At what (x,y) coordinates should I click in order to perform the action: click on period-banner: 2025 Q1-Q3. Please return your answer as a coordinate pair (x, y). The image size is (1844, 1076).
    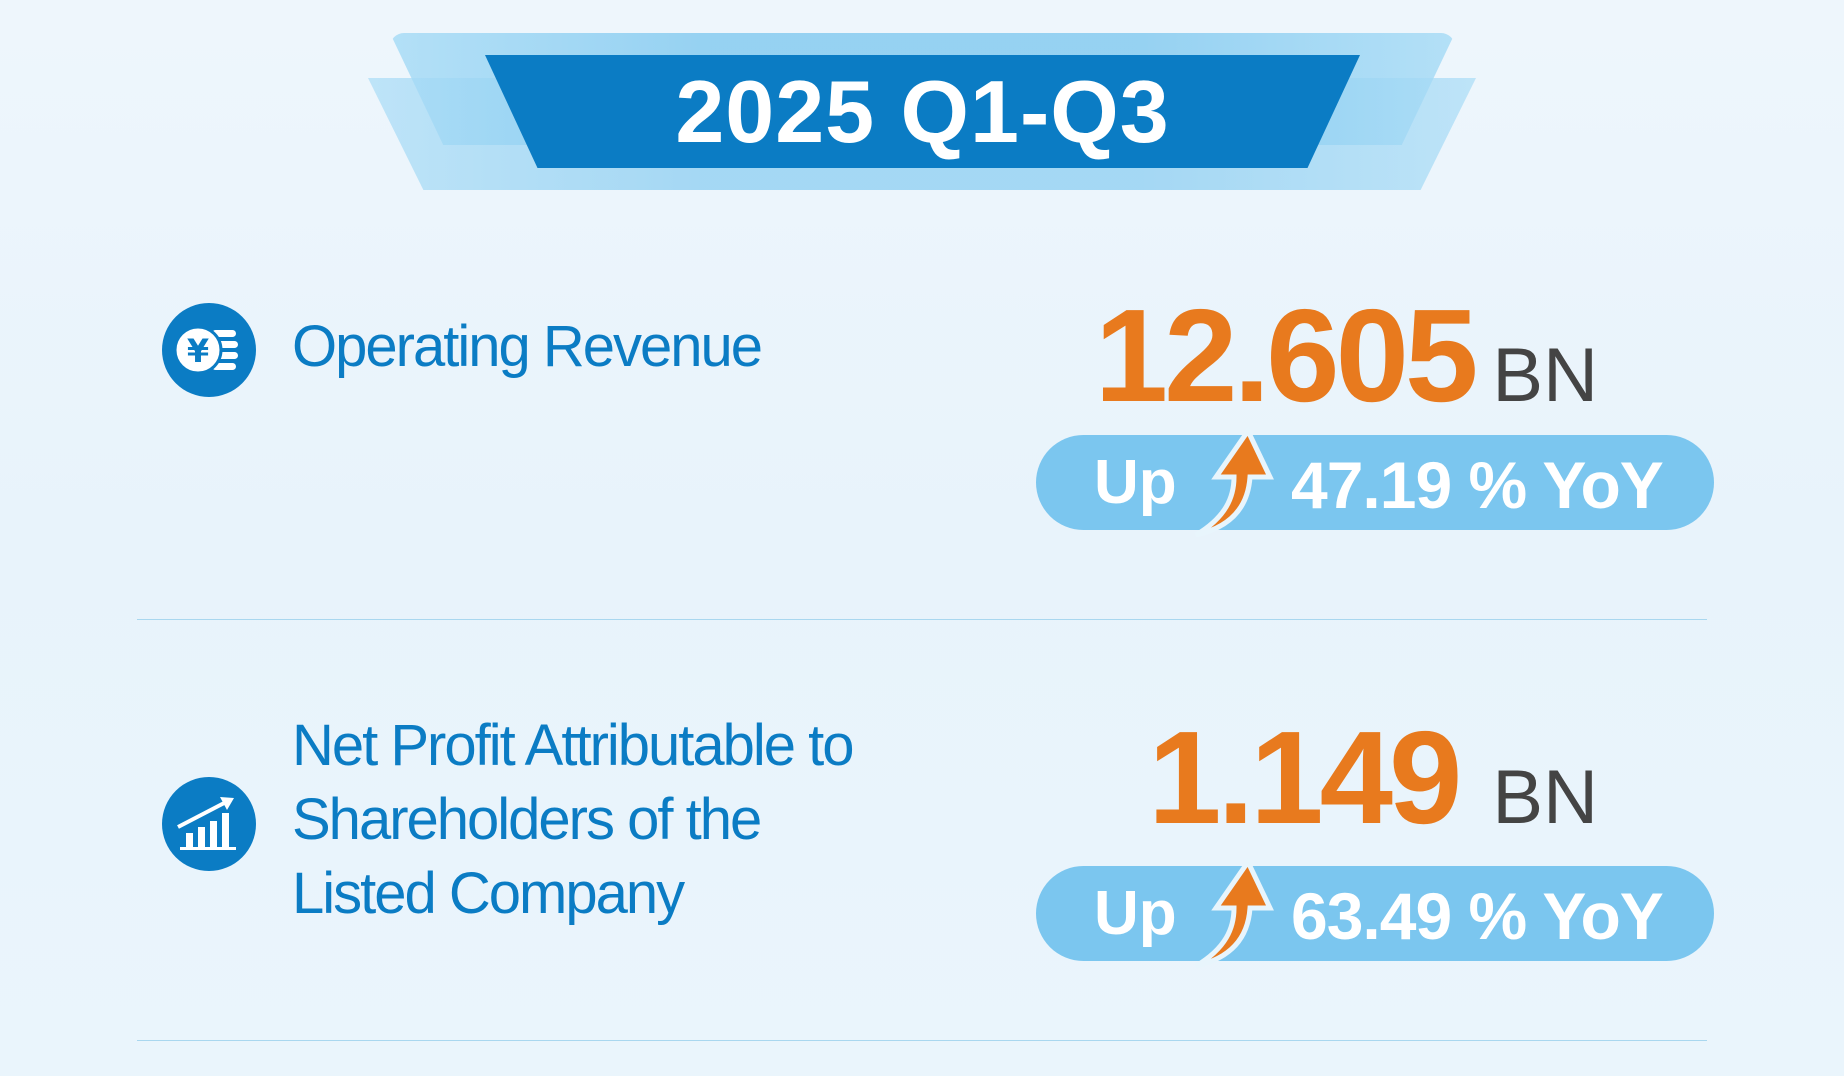
    Looking at the image, I should click on (922, 111).